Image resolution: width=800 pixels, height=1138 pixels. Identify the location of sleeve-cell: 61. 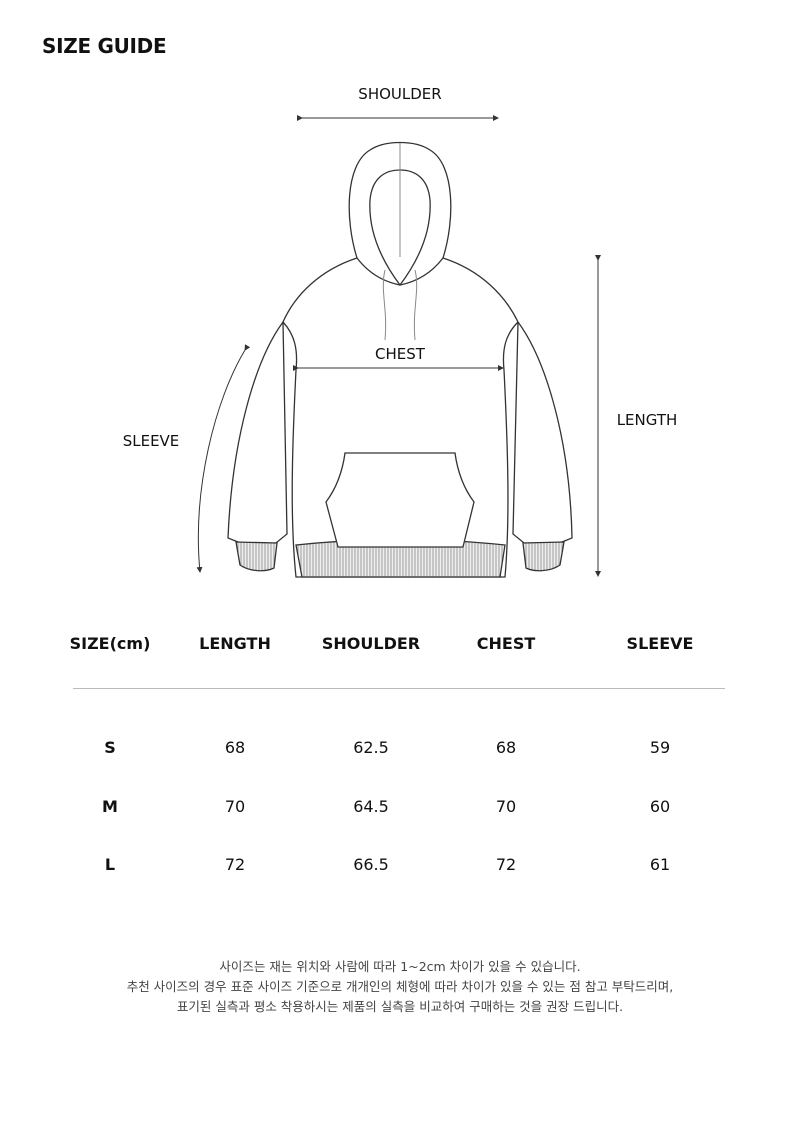
(660, 864).